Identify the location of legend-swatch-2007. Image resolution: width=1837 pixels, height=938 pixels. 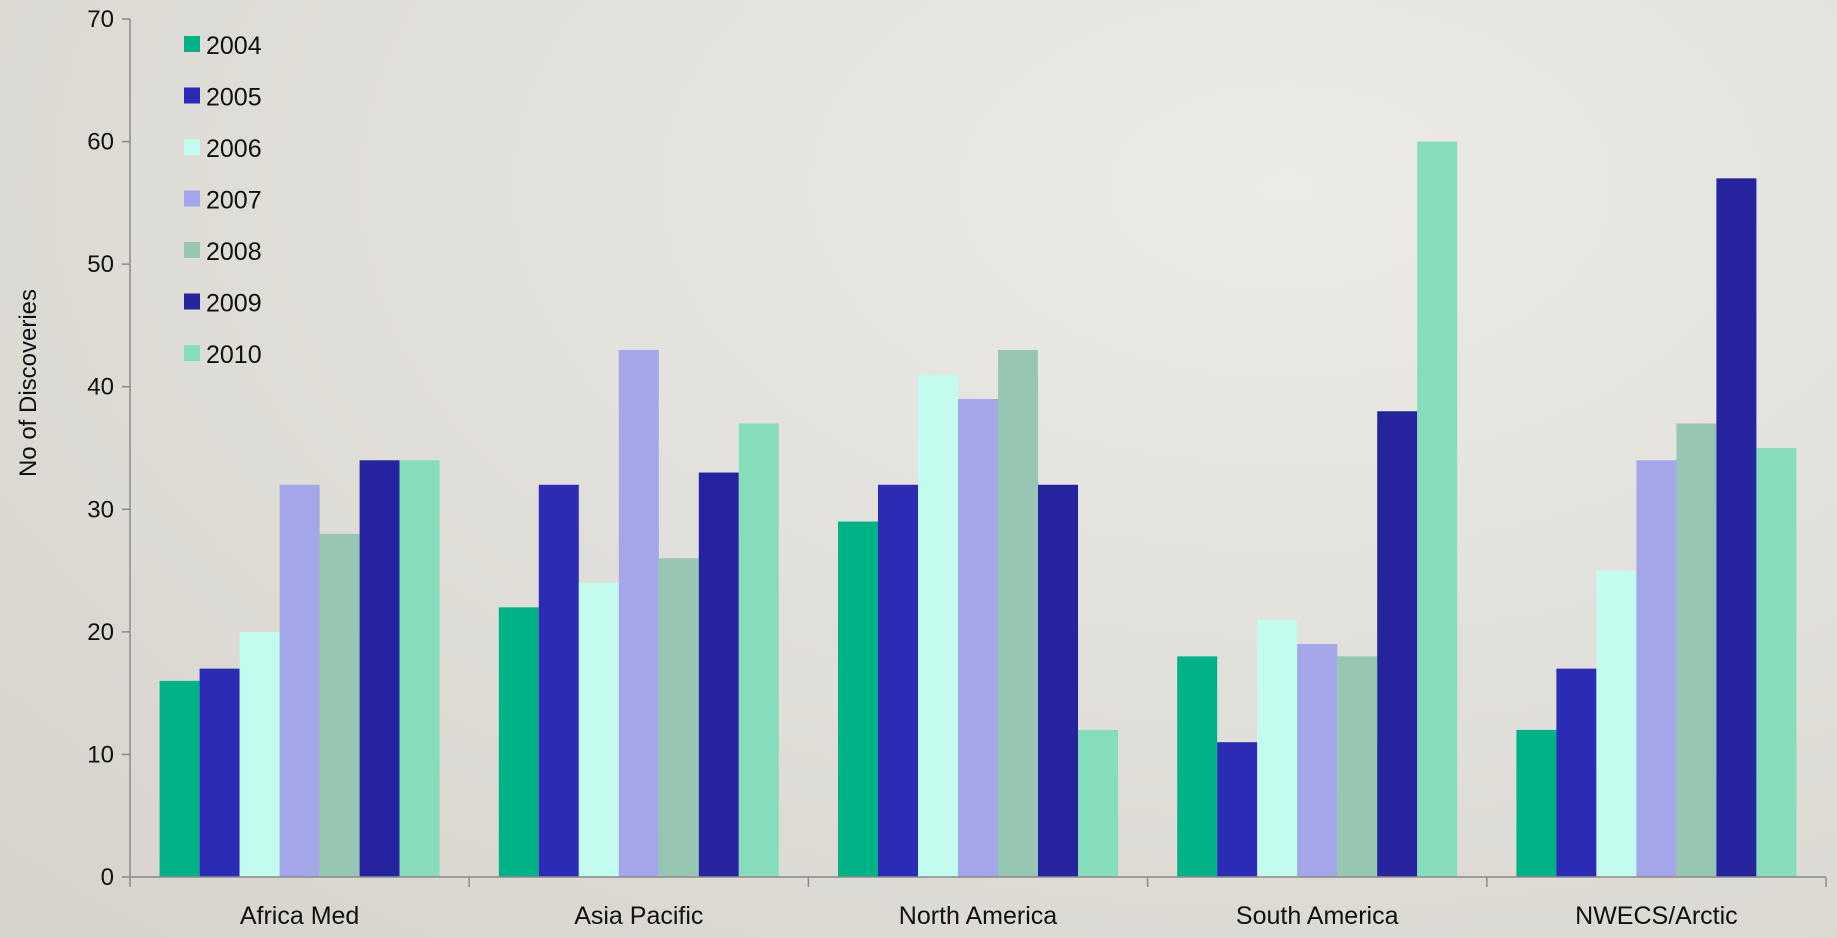
(192, 198).